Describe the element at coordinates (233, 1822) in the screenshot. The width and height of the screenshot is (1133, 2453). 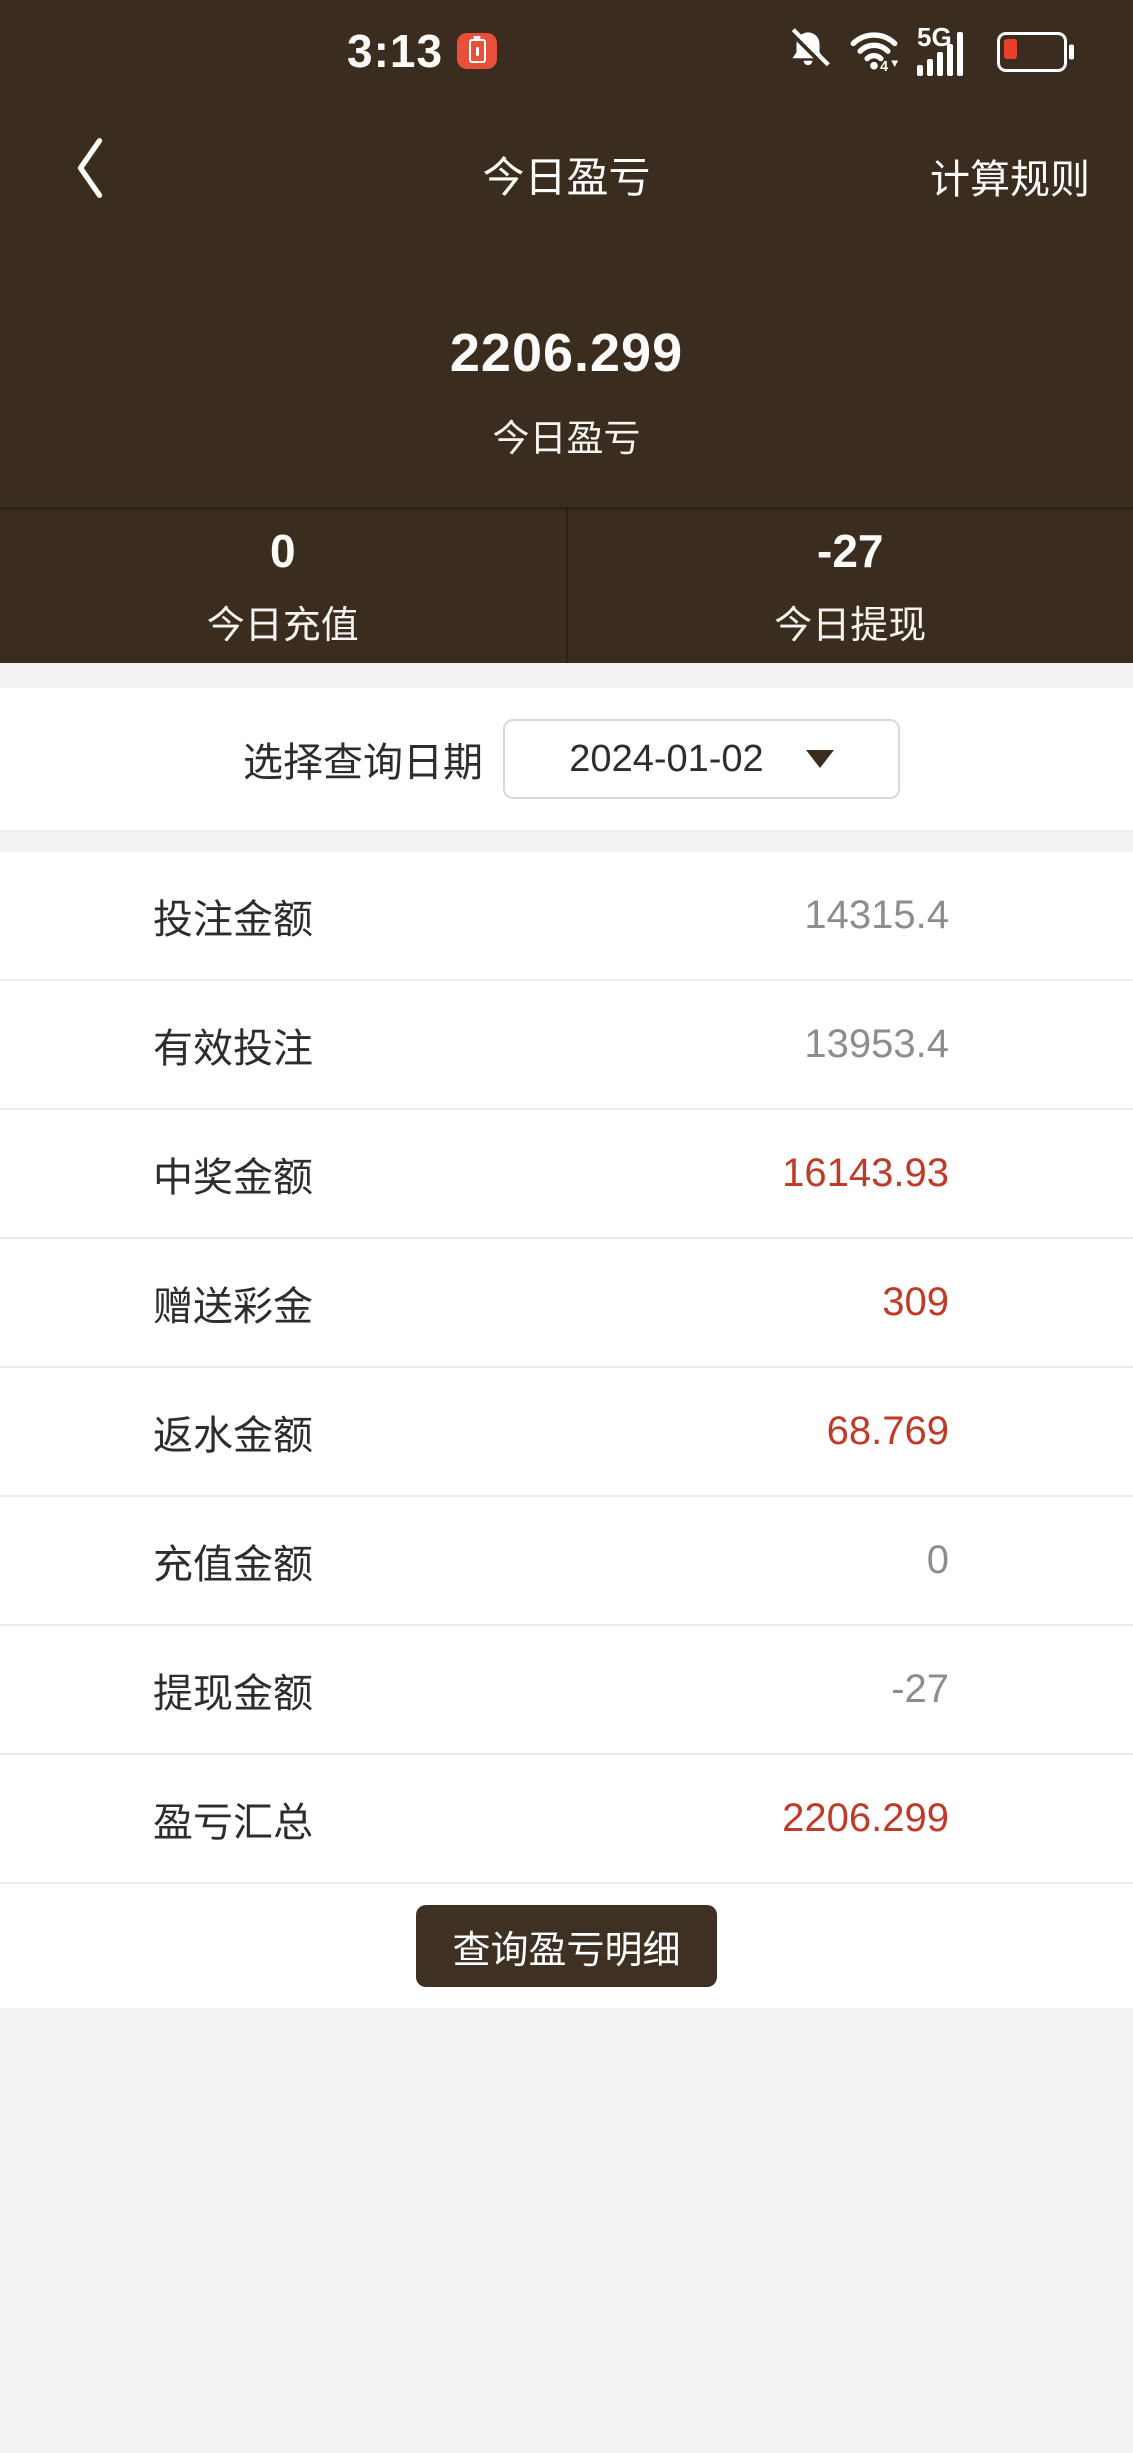
I see `row-label: 盈亏汇总` at that location.